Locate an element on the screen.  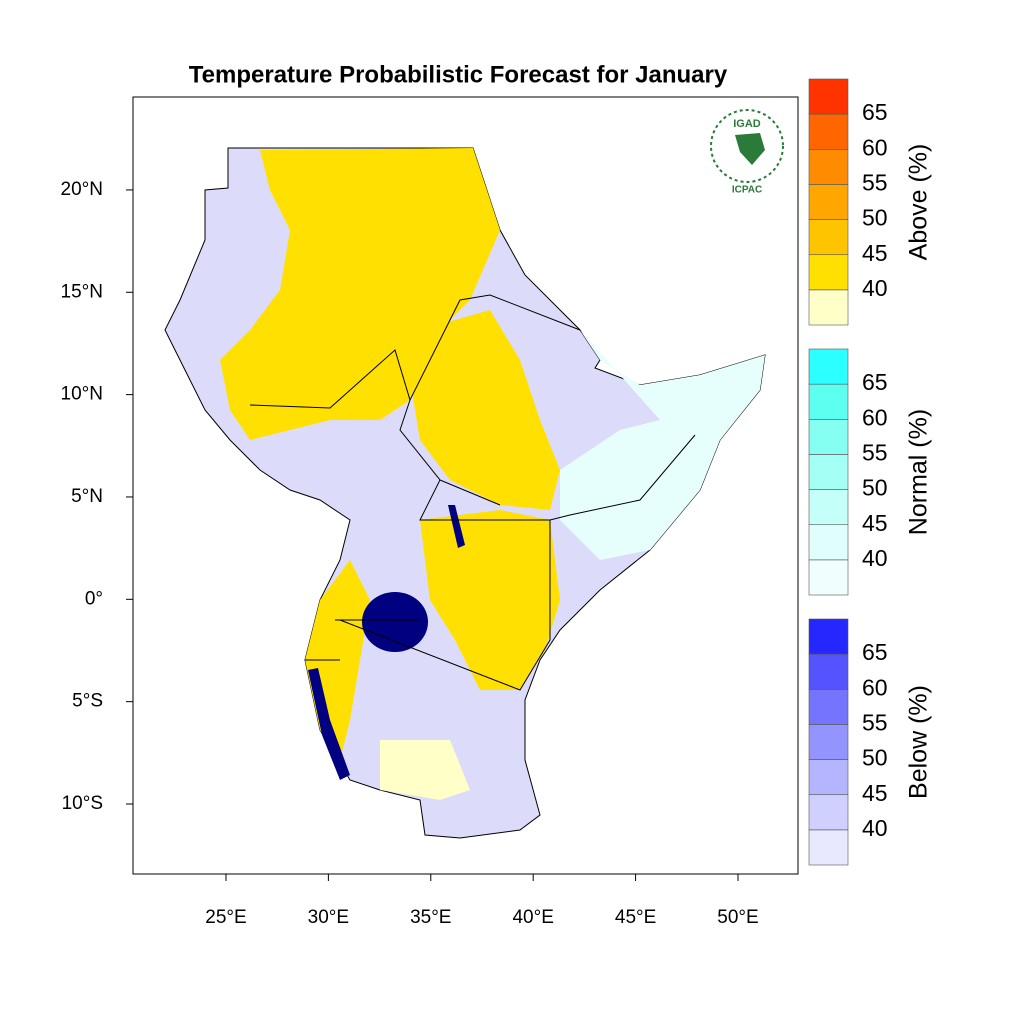
lake-victoria is located at coordinates (395, 622).